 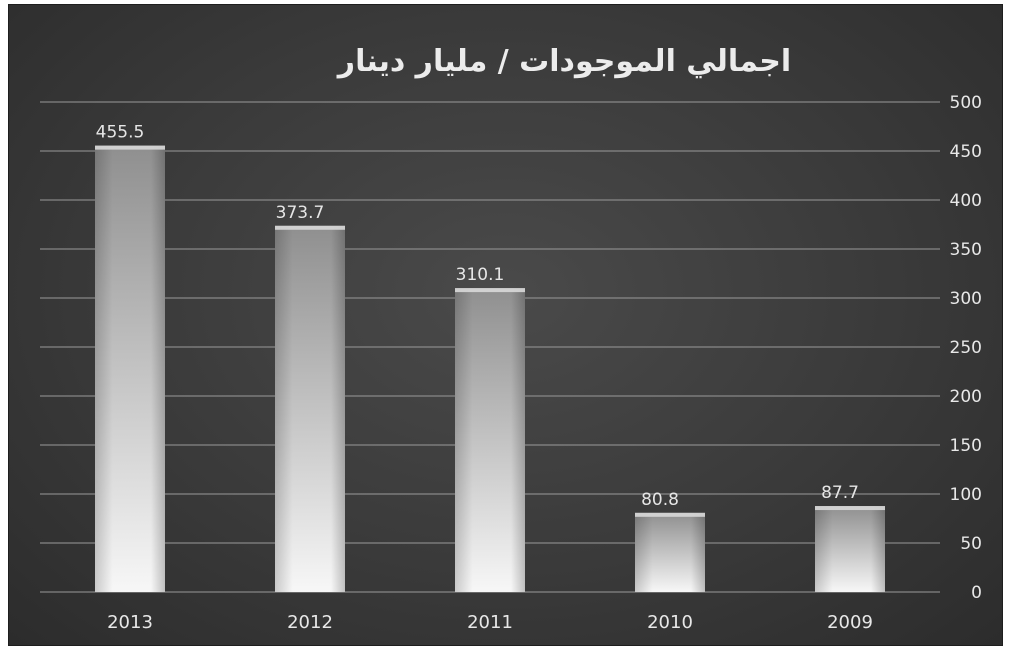 I want to click on chart-title: اجمالي الموجودات / مليار دينار, so click(x=564, y=61).